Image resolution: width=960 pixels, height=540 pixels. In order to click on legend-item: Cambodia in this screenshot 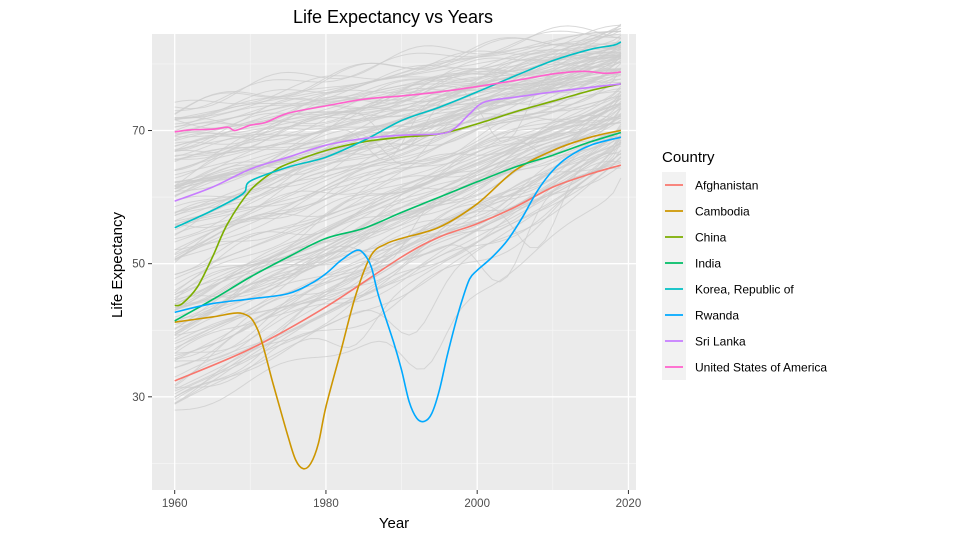, I will do `click(706, 211)`.